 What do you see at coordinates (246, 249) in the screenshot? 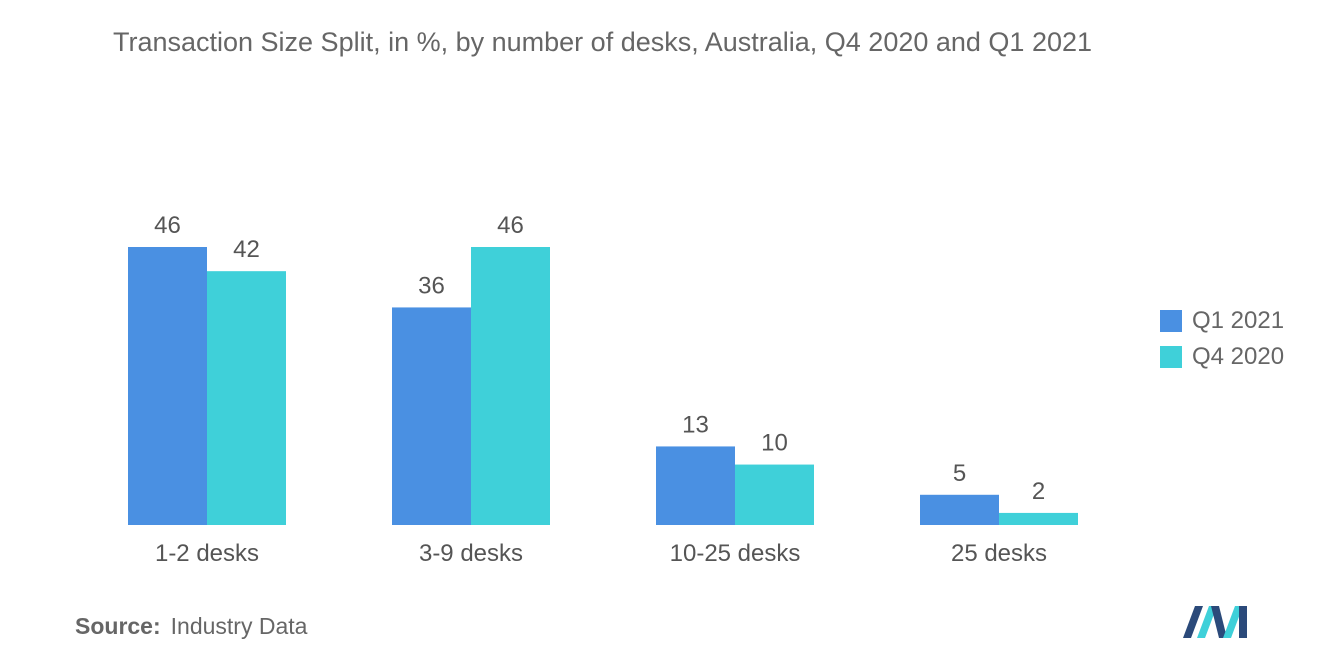
I see `data-label-q4-2020-1-2-desks: 42` at bounding box center [246, 249].